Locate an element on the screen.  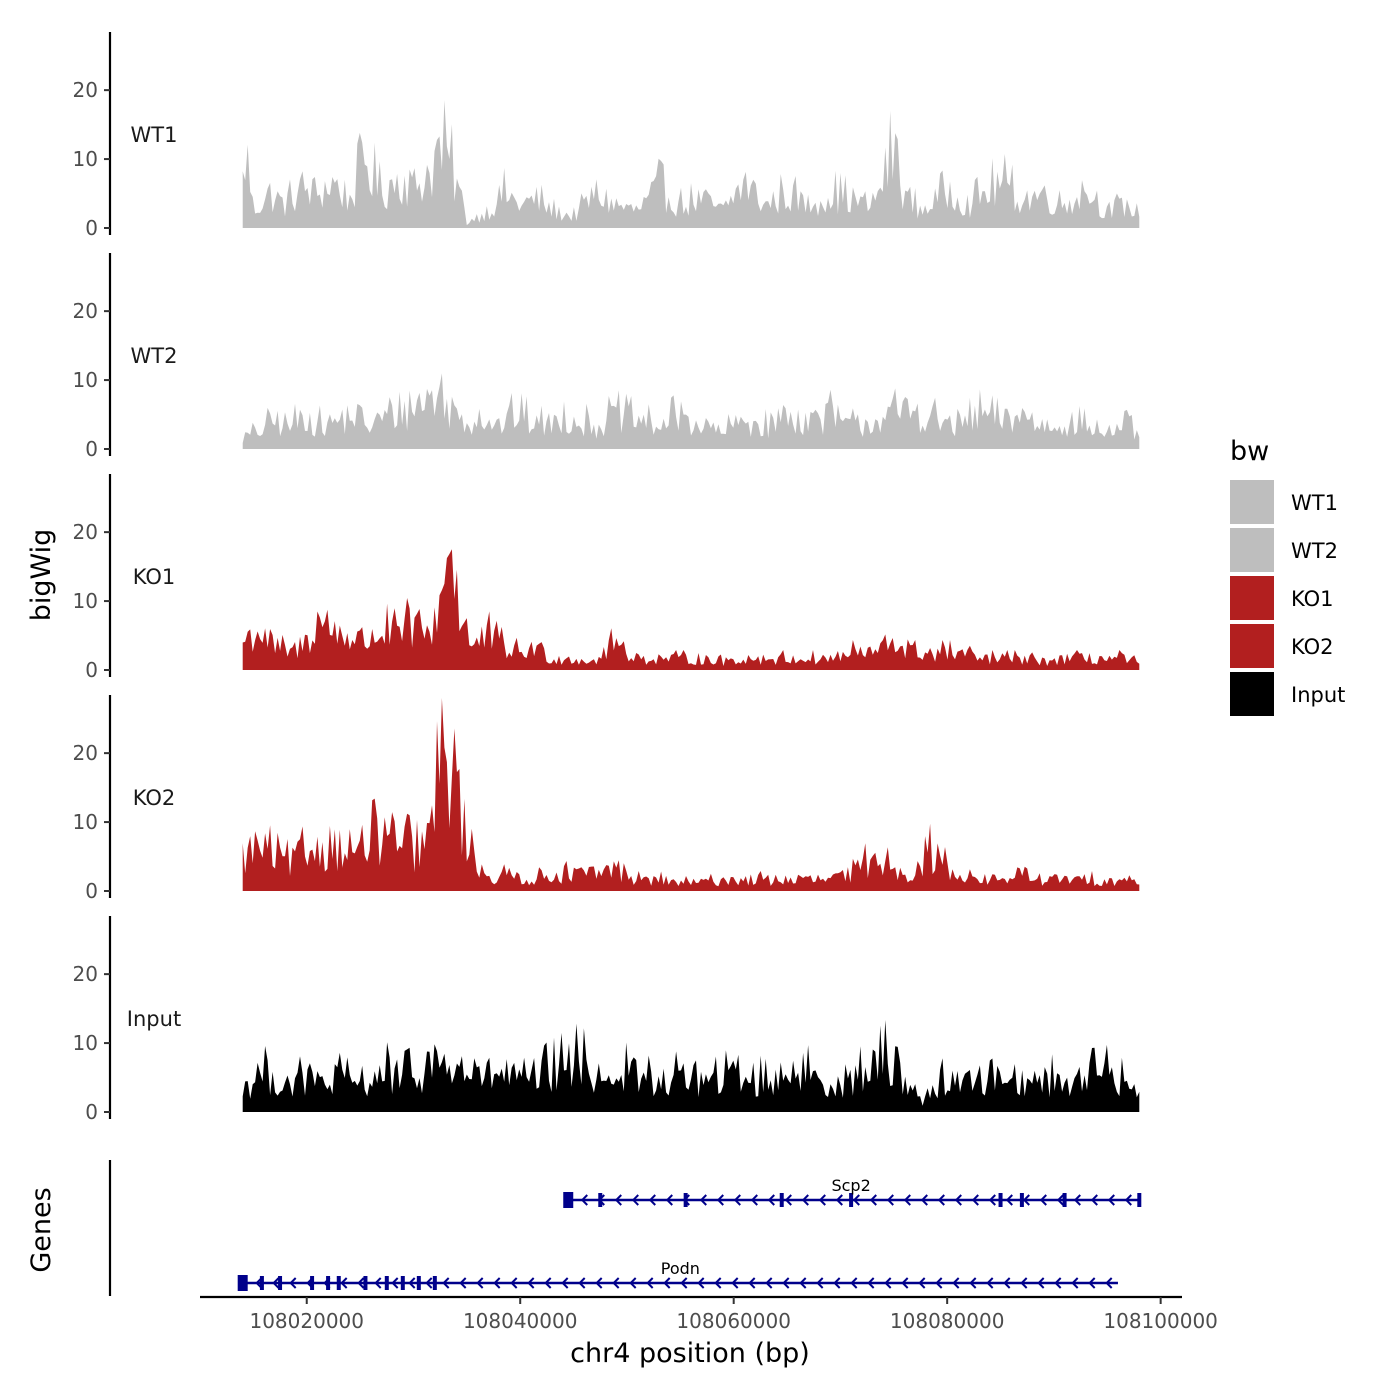
track-wt2: 0 10 20 WT2 is located at coordinates (606, 357).